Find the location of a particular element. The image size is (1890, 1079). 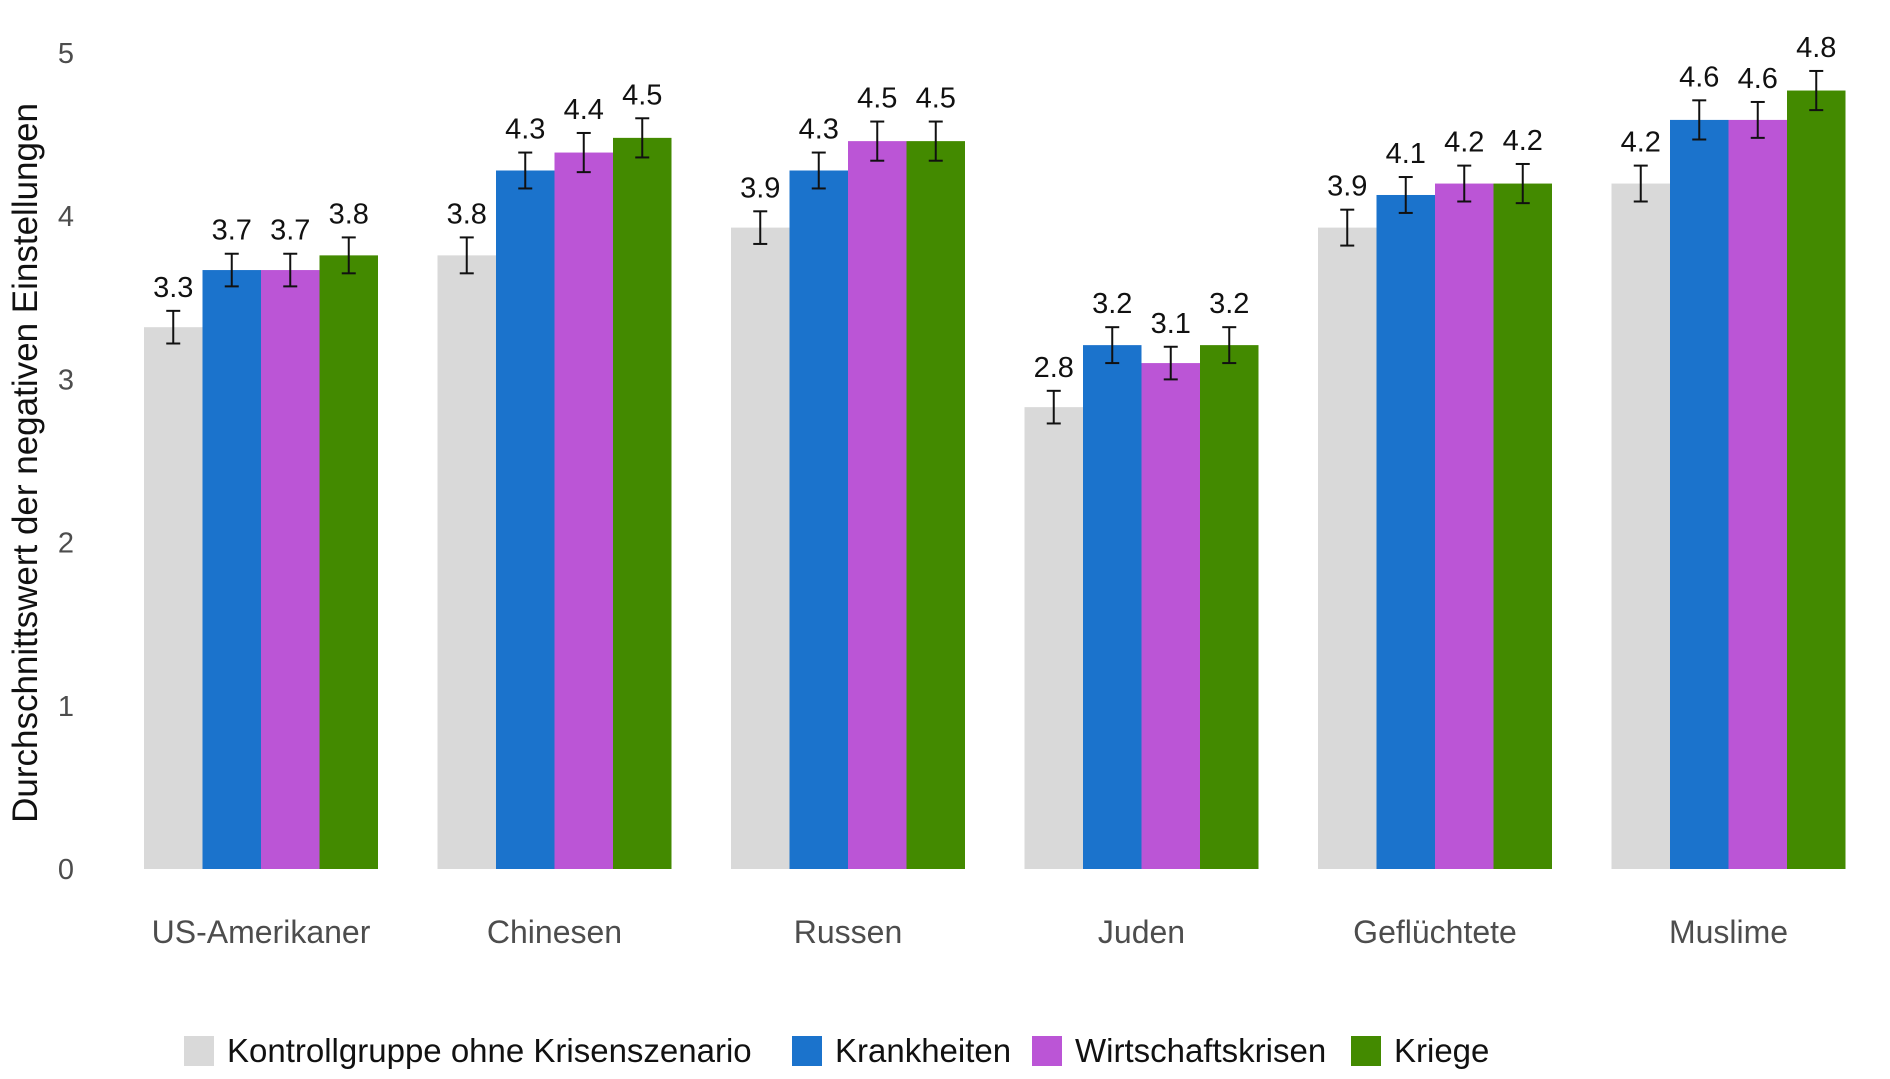

data-label: 3.1 is located at coordinates (1171, 324).